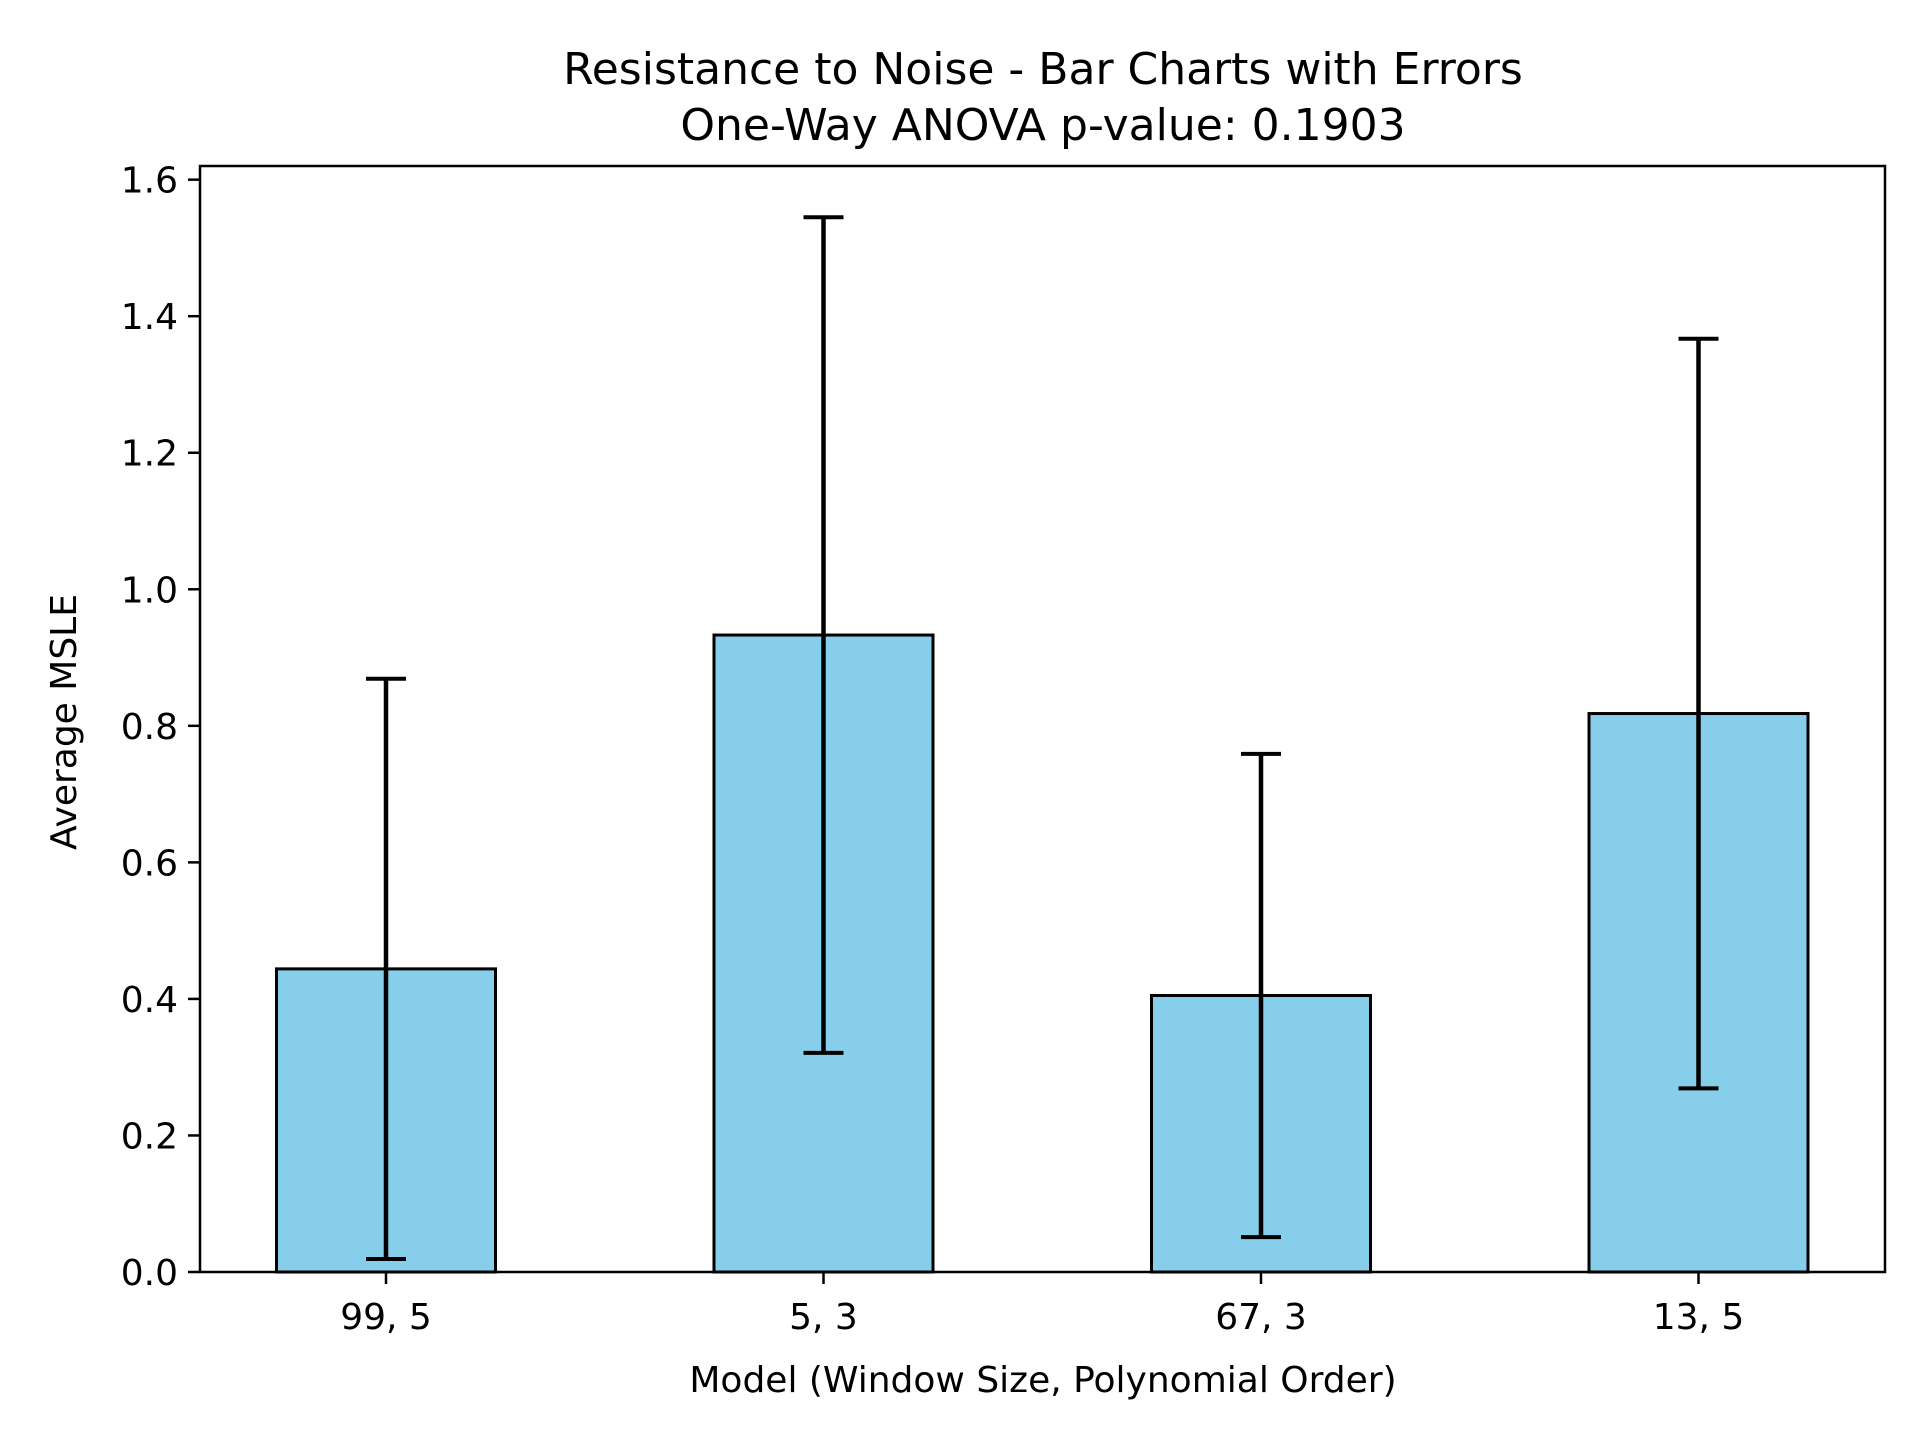  I want to click on y-tick-label-2: 0.4, so click(149, 1000).